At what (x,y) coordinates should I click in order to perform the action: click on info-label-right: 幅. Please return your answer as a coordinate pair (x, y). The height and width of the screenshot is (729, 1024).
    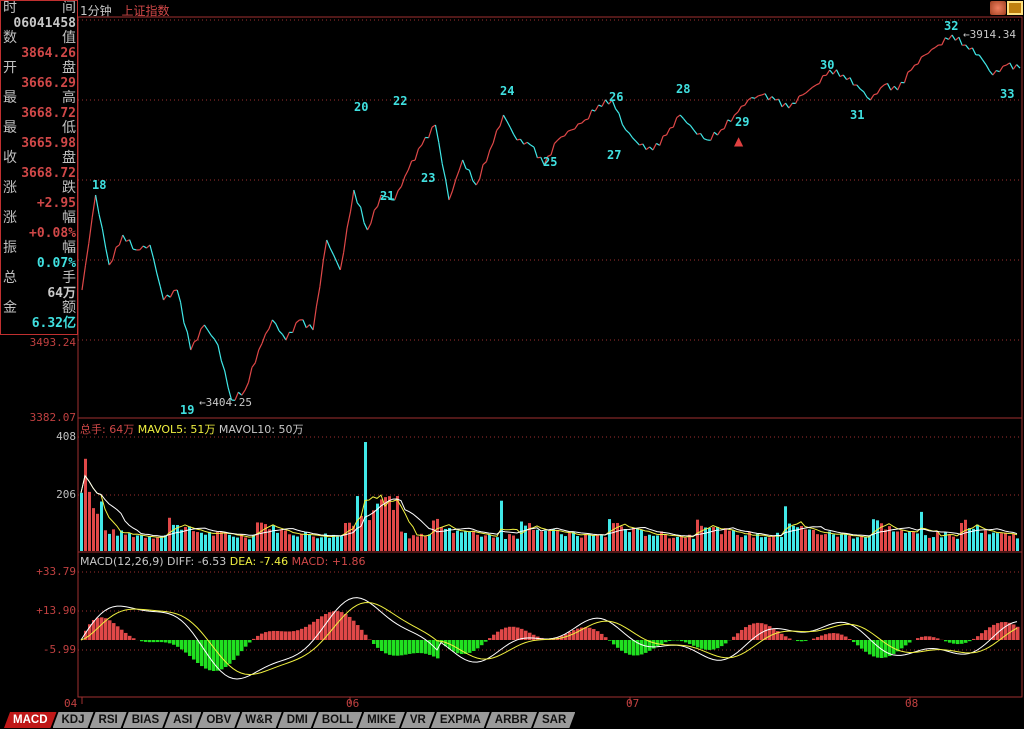
    Looking at the image, I should click on (69, 248).